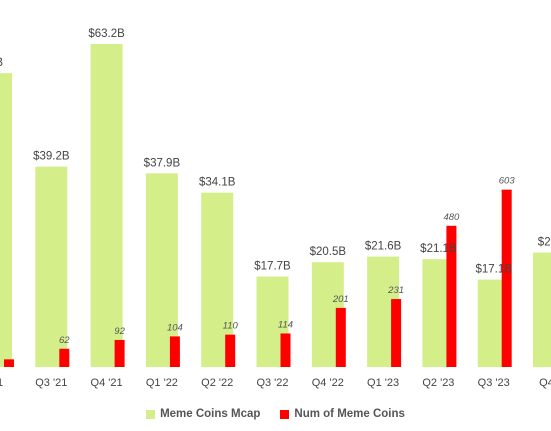 The height and width of the screenshot is (431, 551). I want to click on label-count: 201, so click(340, 299).